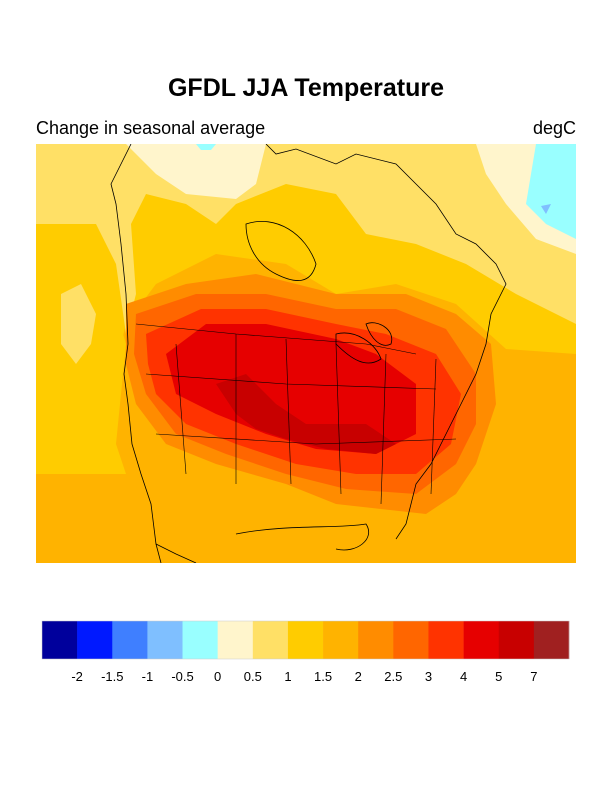 The width and height of the screenshot is (612, 792). What do you see at coordinates (182, 676) in the screenshot?
I see `colorbar-tick-label: -0.5` at bounding box center [182, 676].